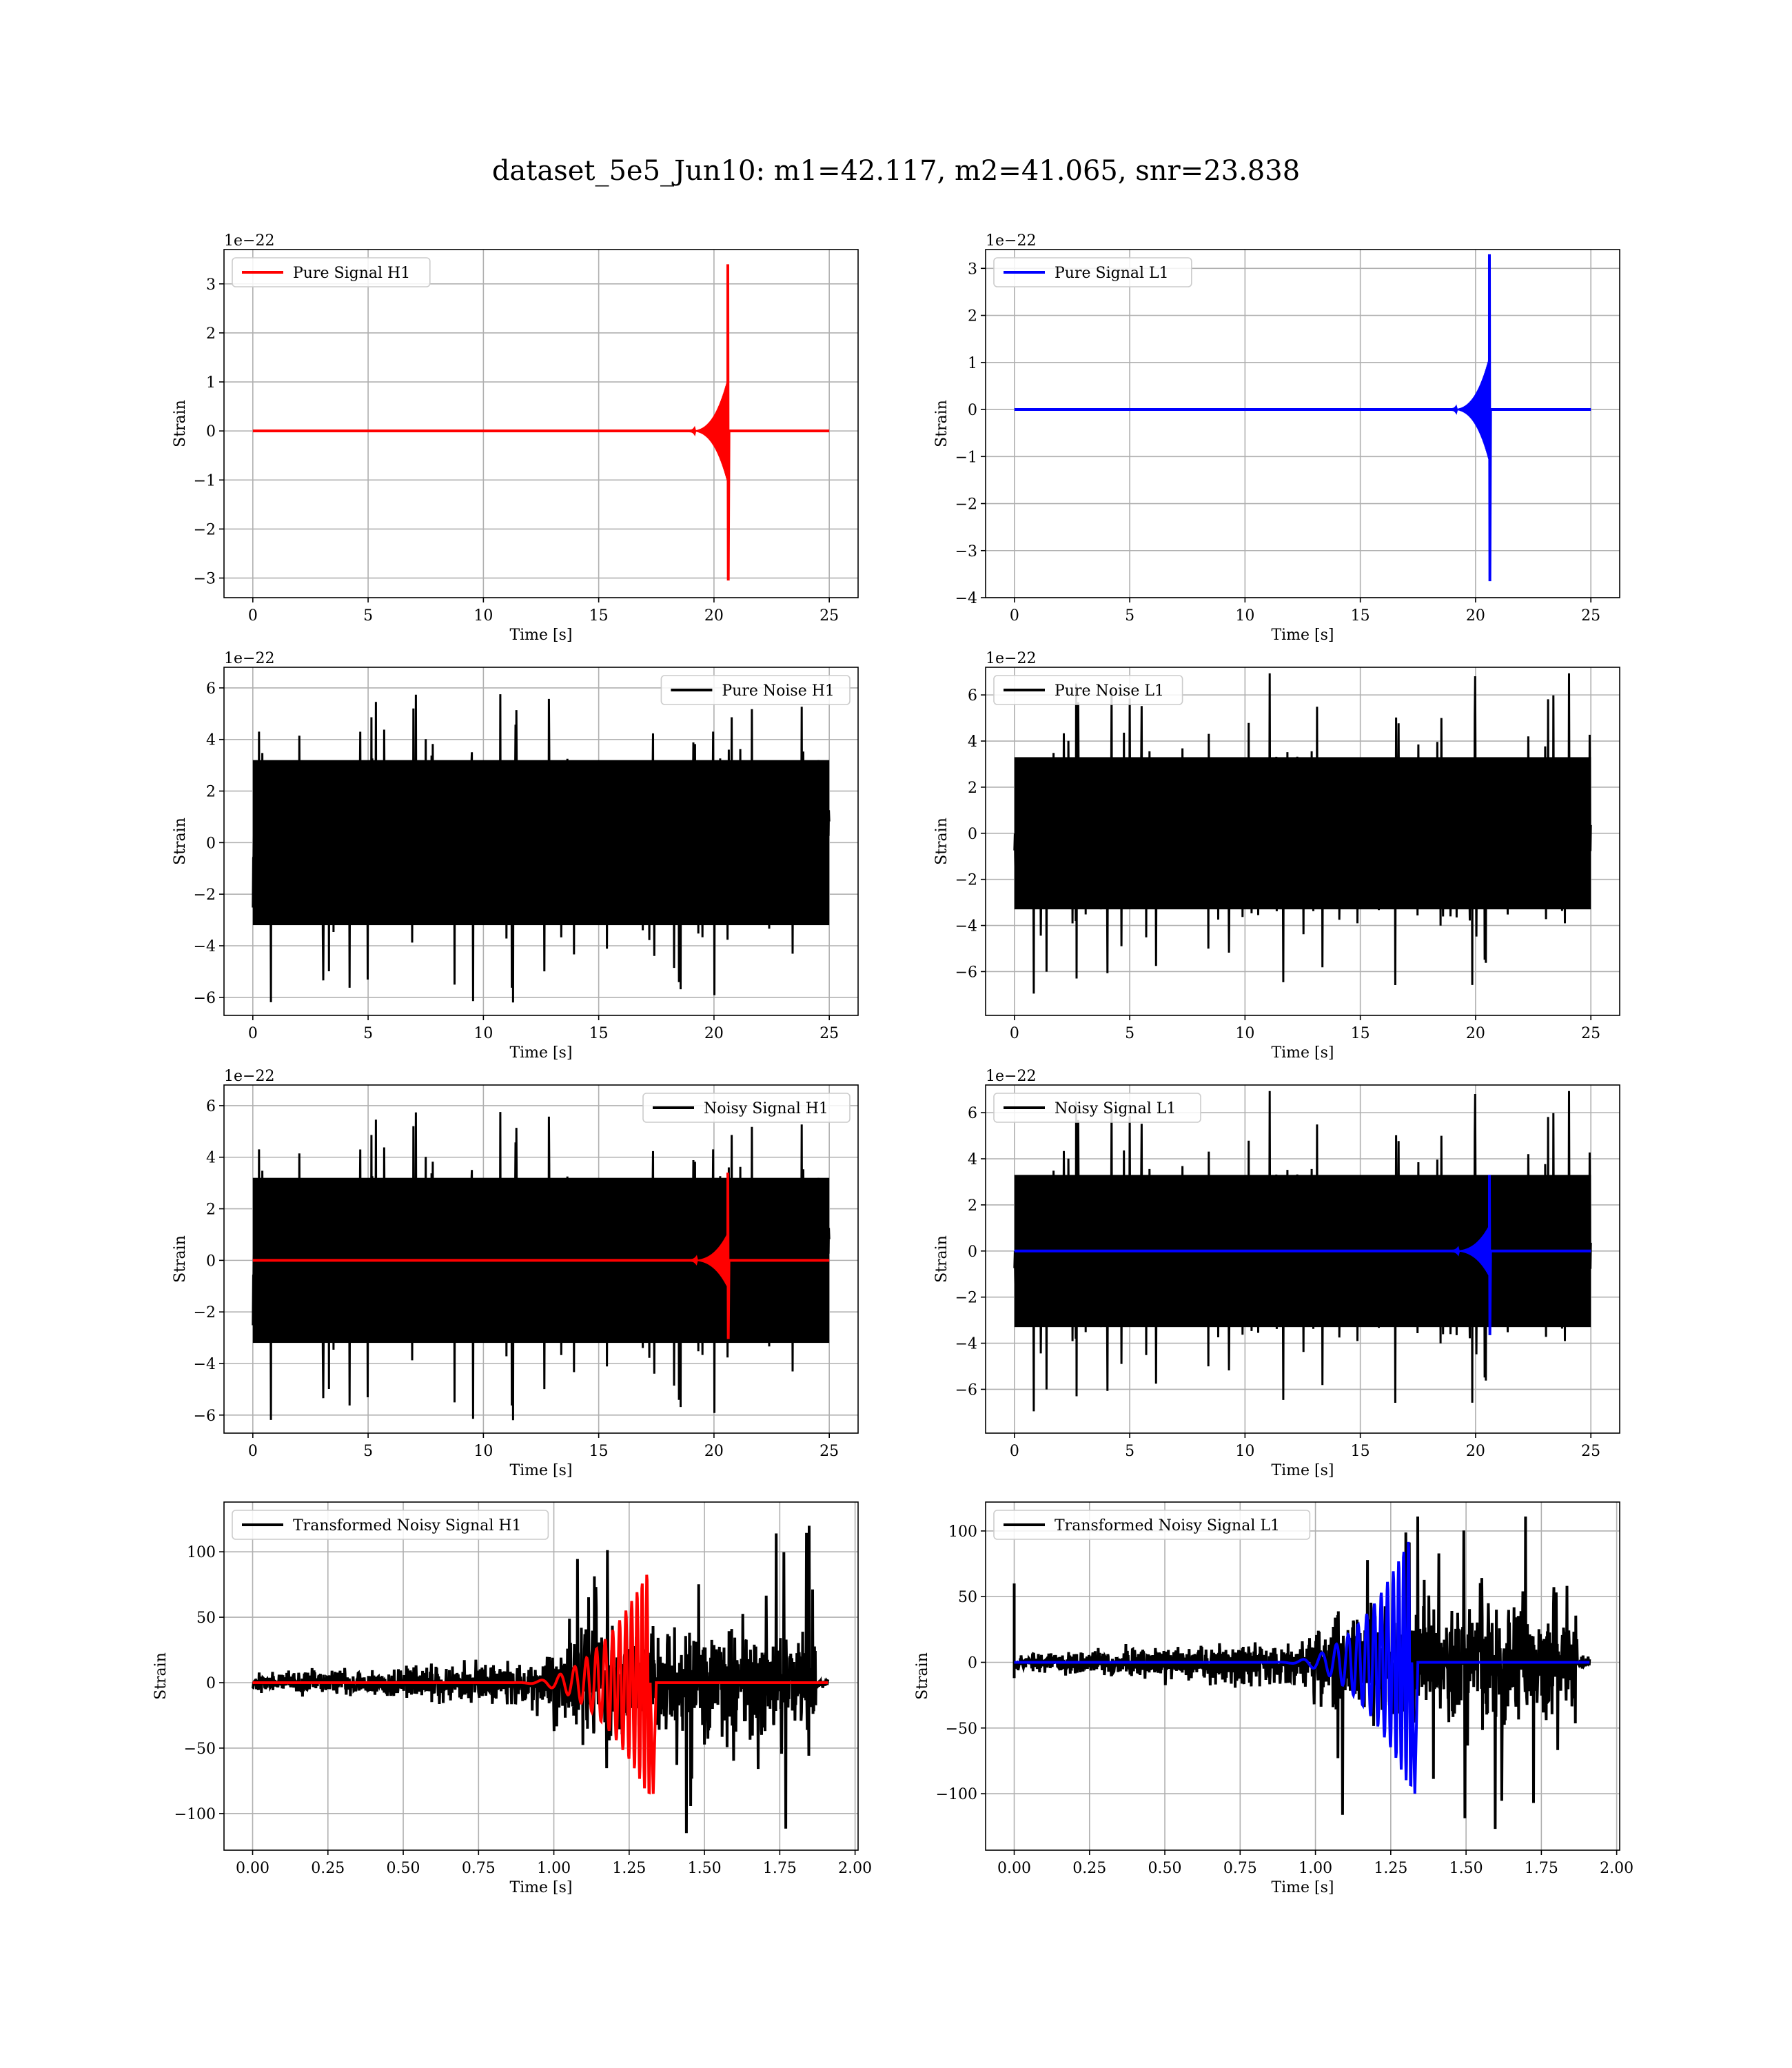  I want to click on y-tick-label: −6, so click(966, 972).